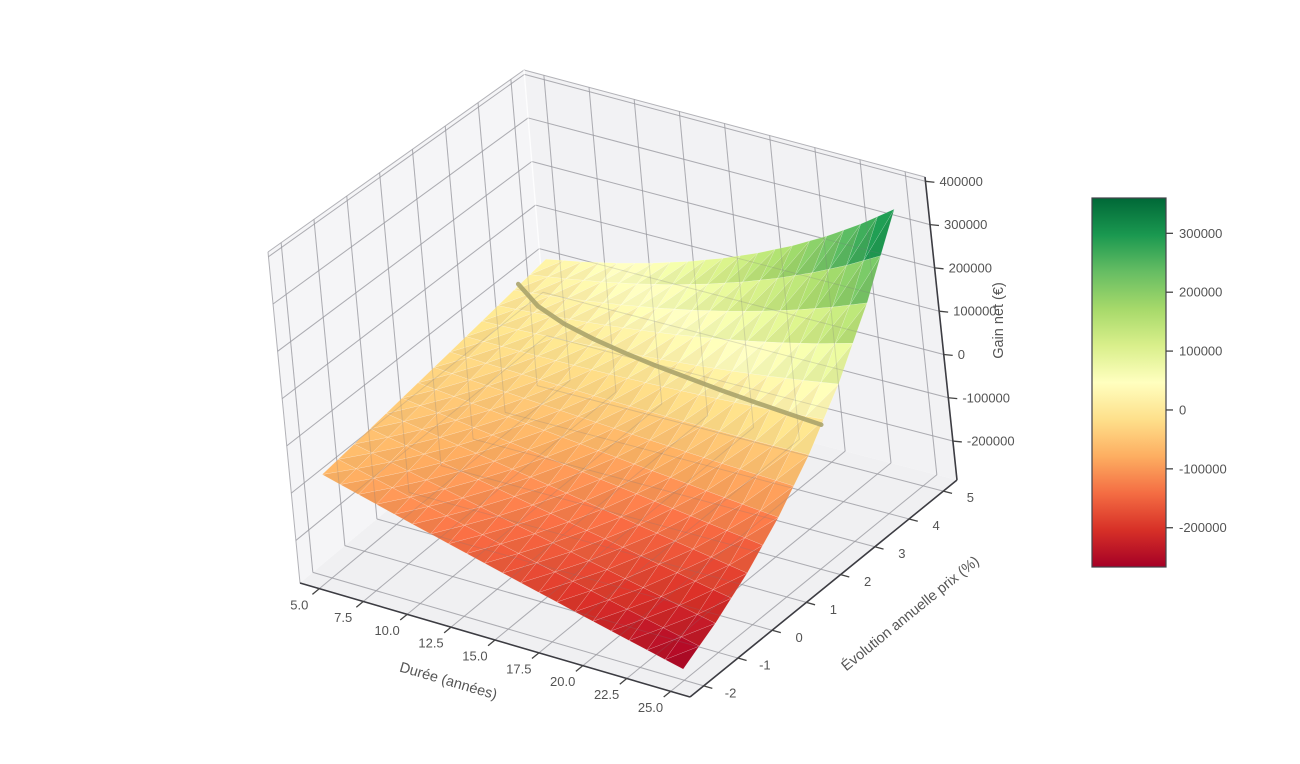 The width and height of the screenshot is (1300, 764). I want to click on z-axis: -200000 -100000 0 100000 200000 300000 400000, so click(970, 311).